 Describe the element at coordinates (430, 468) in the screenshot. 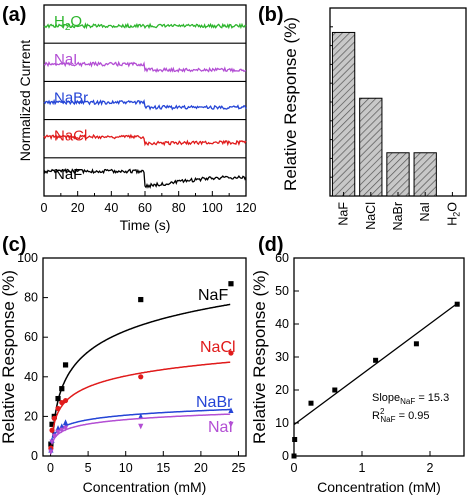

I see `panel-d-xtick-label: 2` at that location.